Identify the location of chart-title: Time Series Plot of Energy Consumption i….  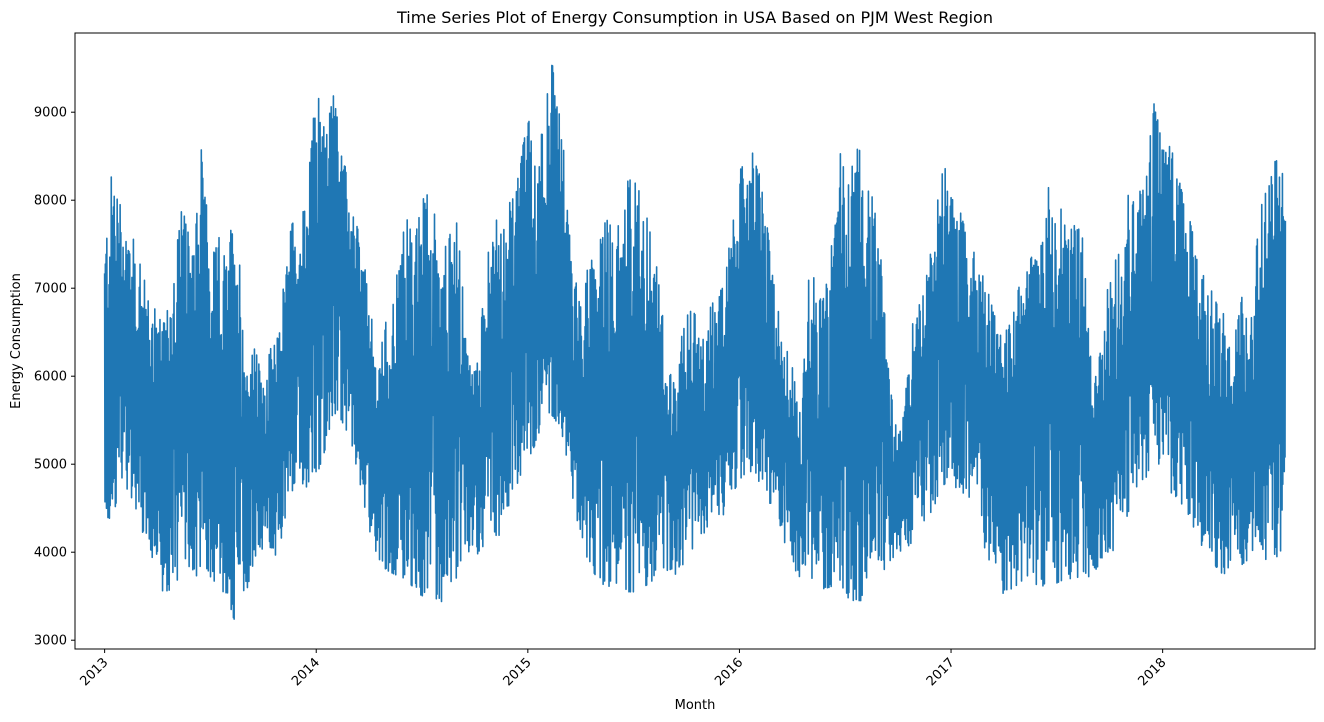
(694, 17).